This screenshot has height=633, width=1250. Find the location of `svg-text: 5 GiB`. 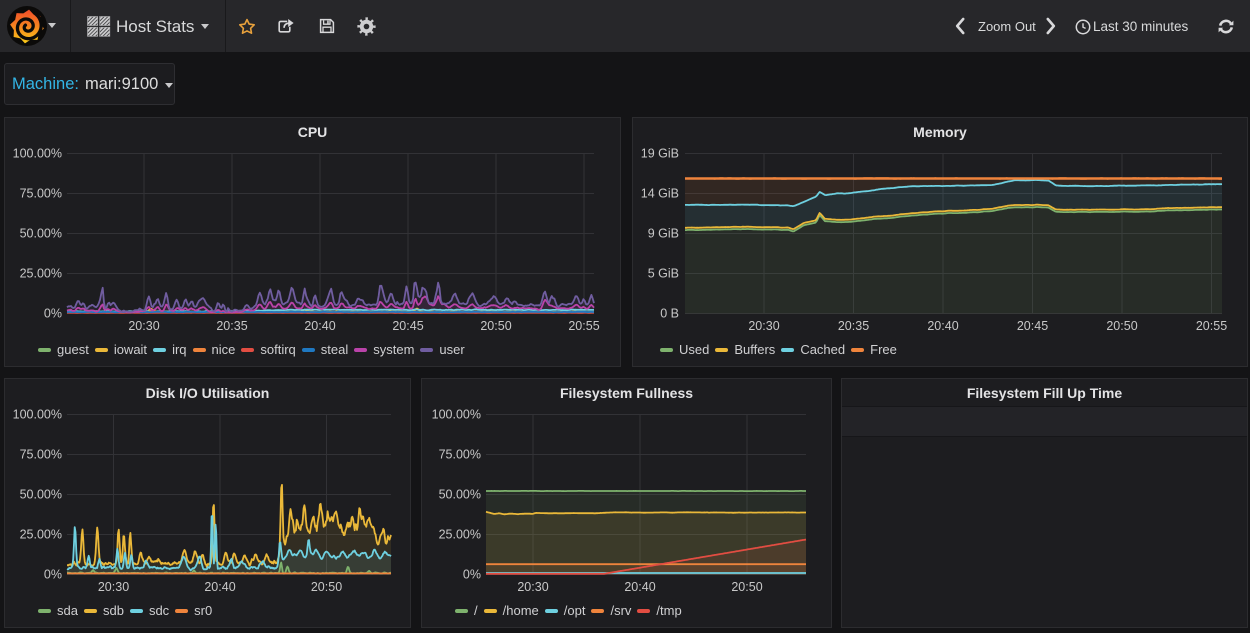

svg-text: 5 GiB is located at coordinates (663, 274).